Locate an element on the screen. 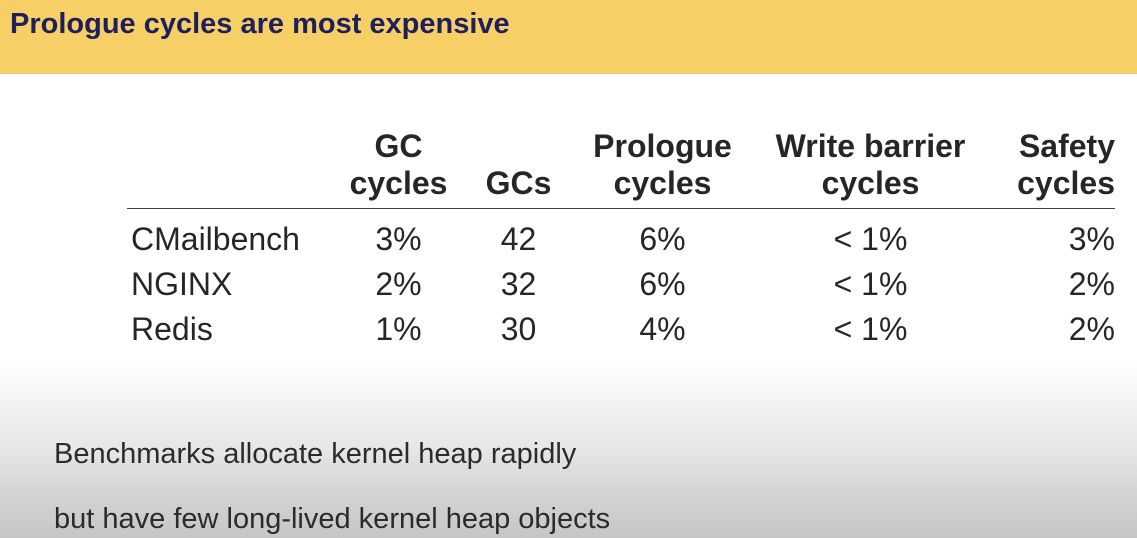  cell-gc-cycles: 3% is located at coordinates (398, 239).